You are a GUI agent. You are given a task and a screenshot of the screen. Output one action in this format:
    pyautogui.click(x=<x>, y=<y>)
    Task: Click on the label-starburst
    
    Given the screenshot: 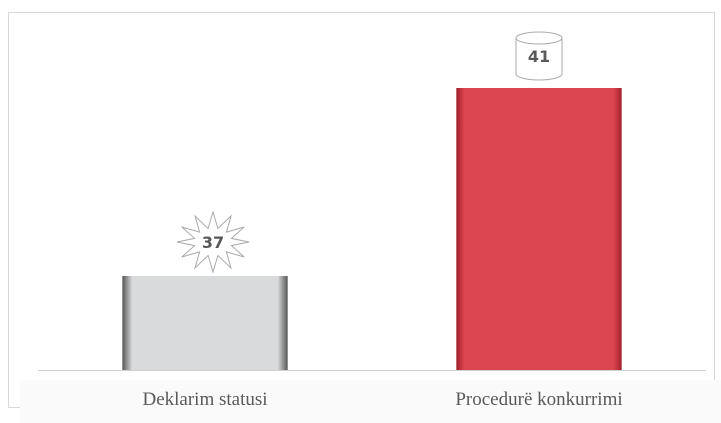 What is the action you would take?
    pyautogui.click(x=213, y=242)
    